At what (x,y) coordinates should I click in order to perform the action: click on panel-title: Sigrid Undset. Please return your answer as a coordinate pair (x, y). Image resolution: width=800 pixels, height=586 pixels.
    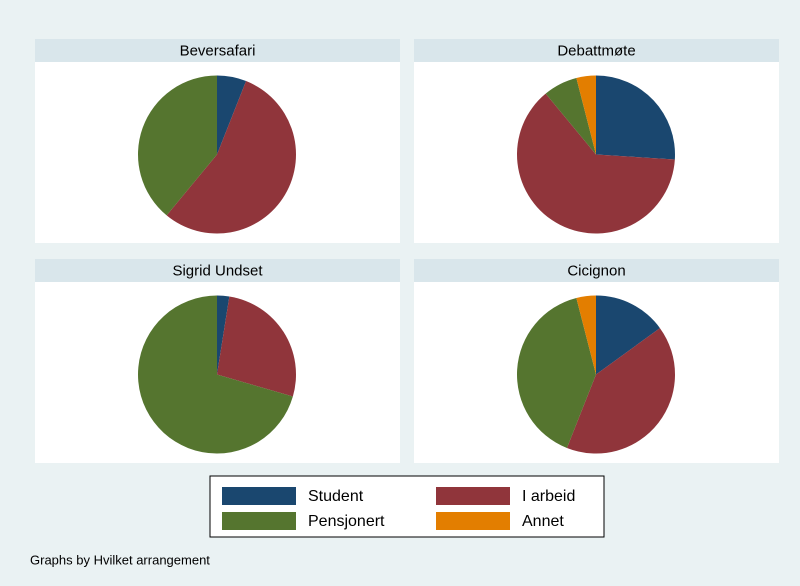
    Looking at the image, I should click on (217, 270).